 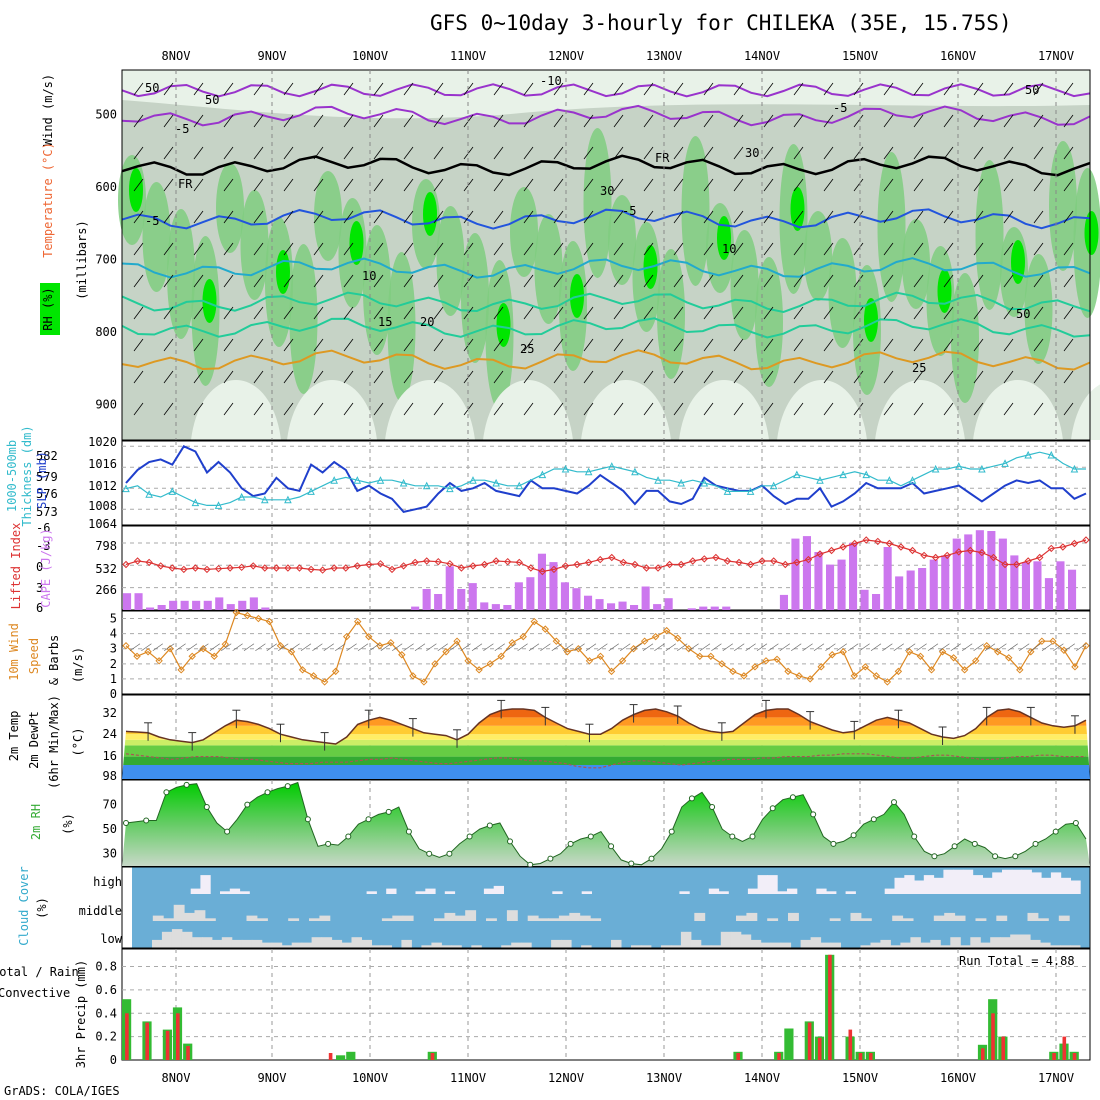 I want to click on temp-axis-label-2: 2m DewPt, so click(x=34, y=740).